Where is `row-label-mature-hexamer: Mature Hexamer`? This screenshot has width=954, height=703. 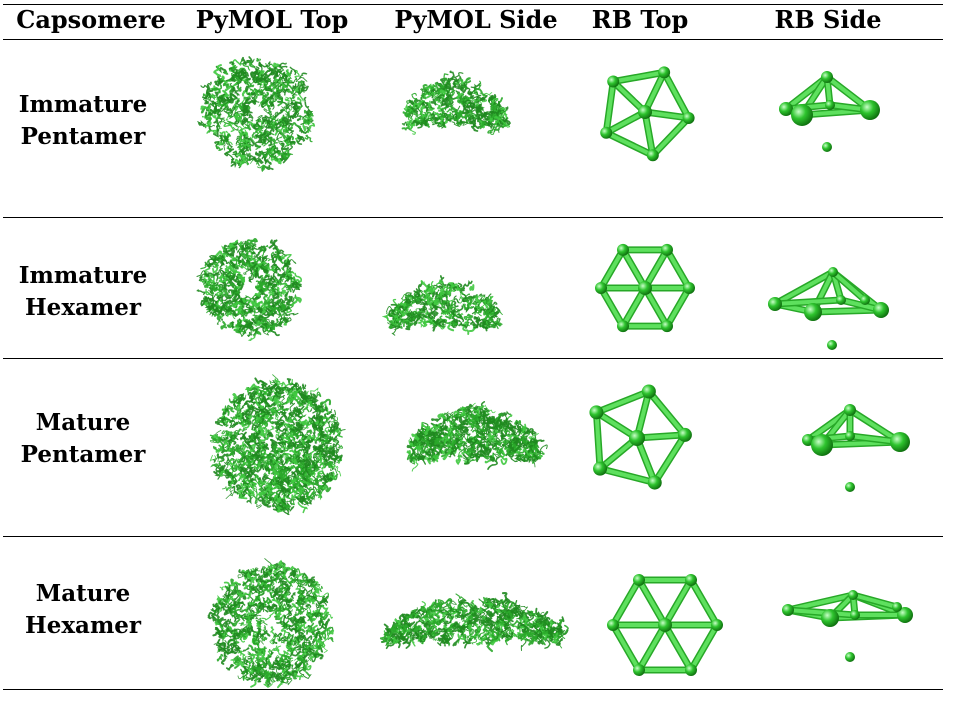 row-label-mature-hexamer: Mature Hexamer is located at coordinates (83, 609).